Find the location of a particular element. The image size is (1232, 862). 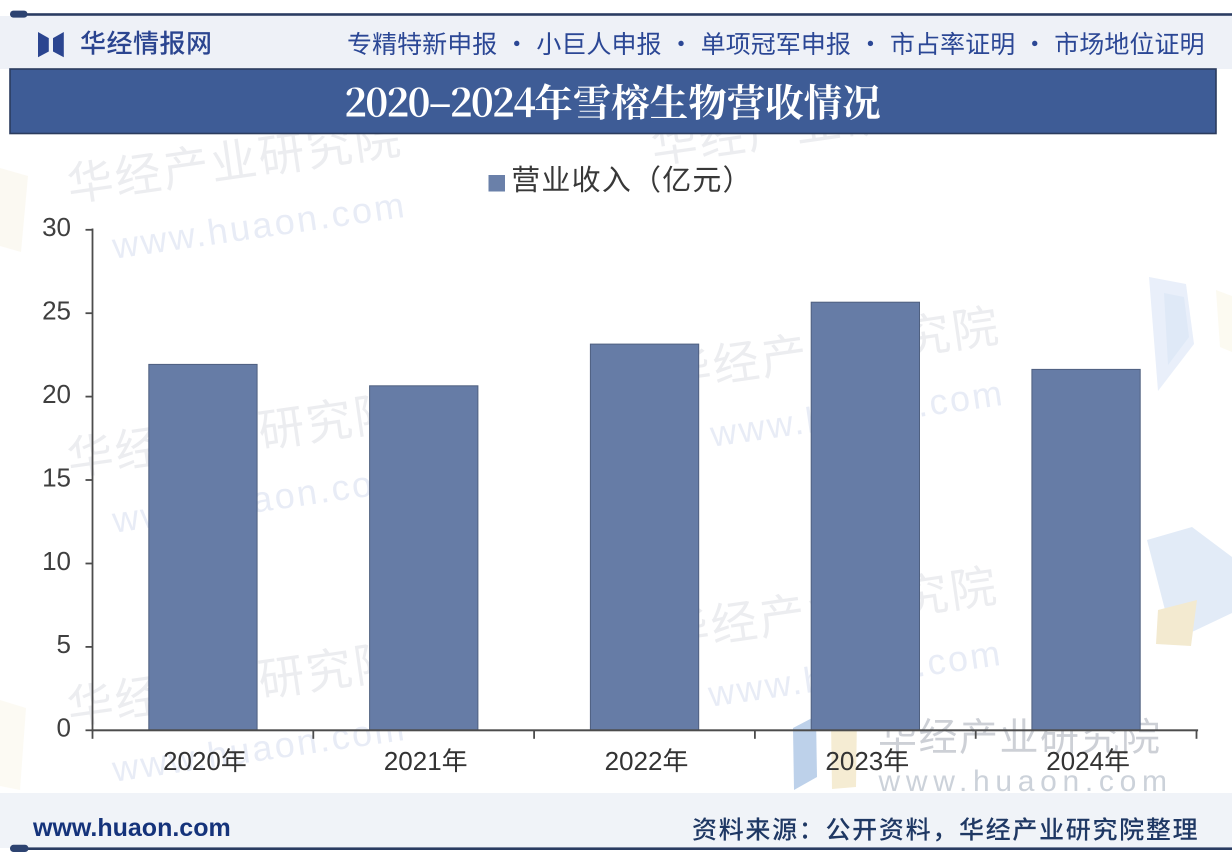

svg-text: 5 is located at coordinates (64, 644).